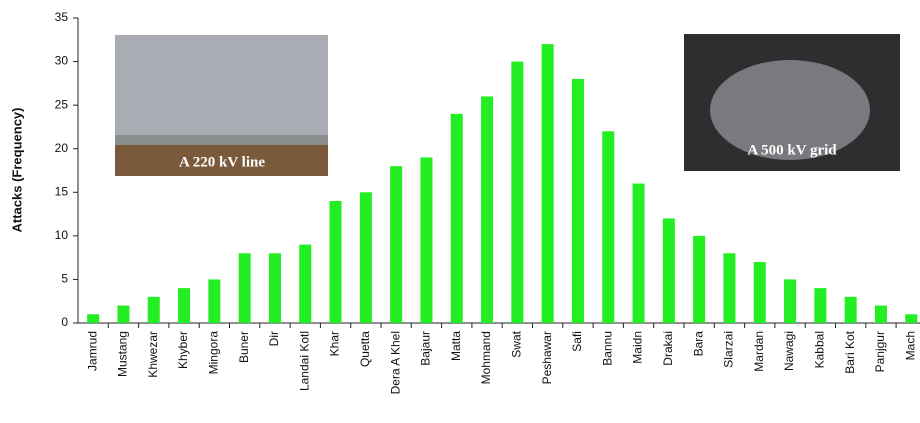 The image size is (920, 423). I want to click on y-tick-label: 25, so click(62, 104).